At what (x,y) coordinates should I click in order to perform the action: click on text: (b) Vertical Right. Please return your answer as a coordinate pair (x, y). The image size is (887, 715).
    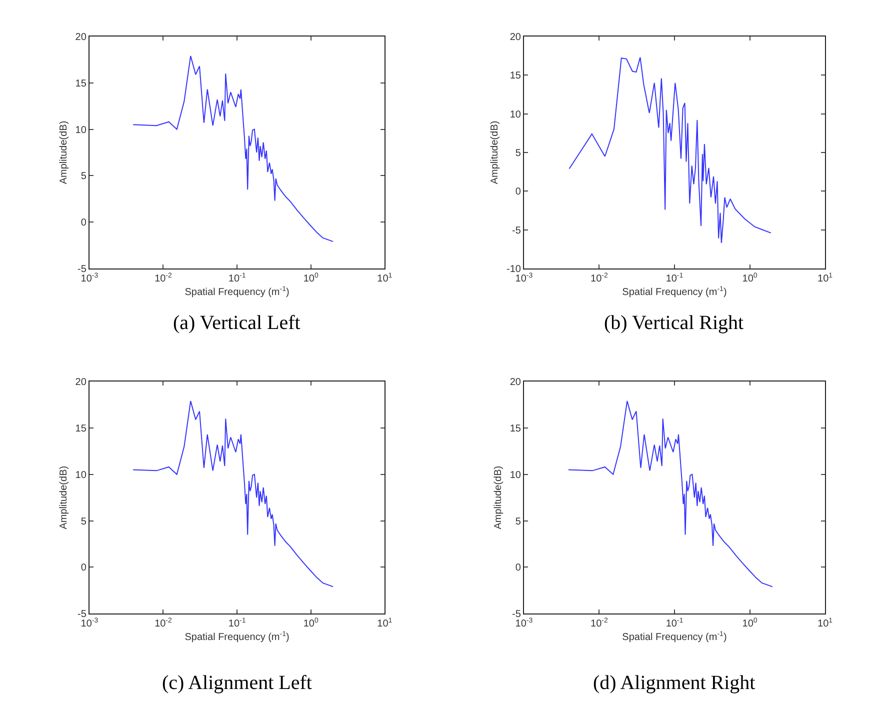
    Looking at the image, I should click on (674, 323).